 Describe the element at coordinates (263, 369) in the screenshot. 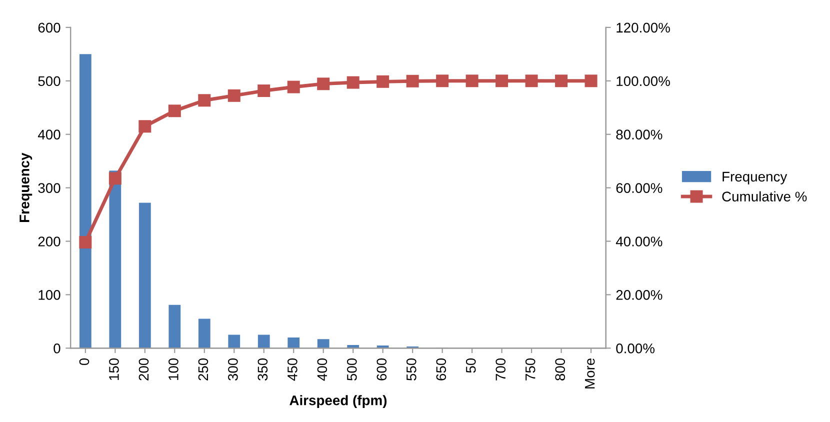

I see `x-tick-label: 350` at that location.